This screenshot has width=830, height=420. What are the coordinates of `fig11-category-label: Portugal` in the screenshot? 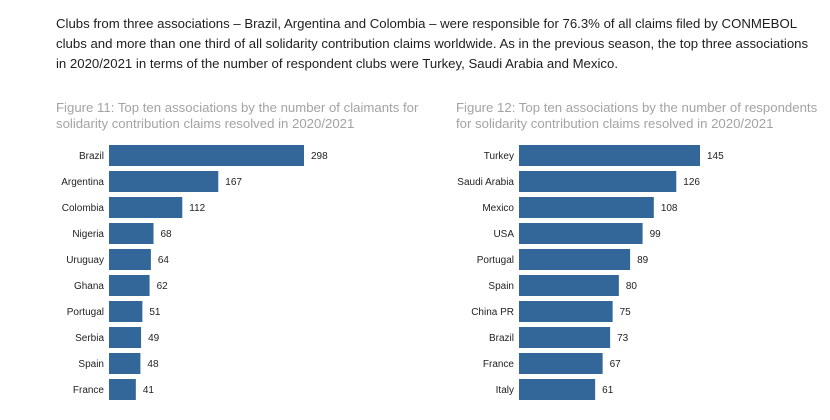 It's located at (85, 312).